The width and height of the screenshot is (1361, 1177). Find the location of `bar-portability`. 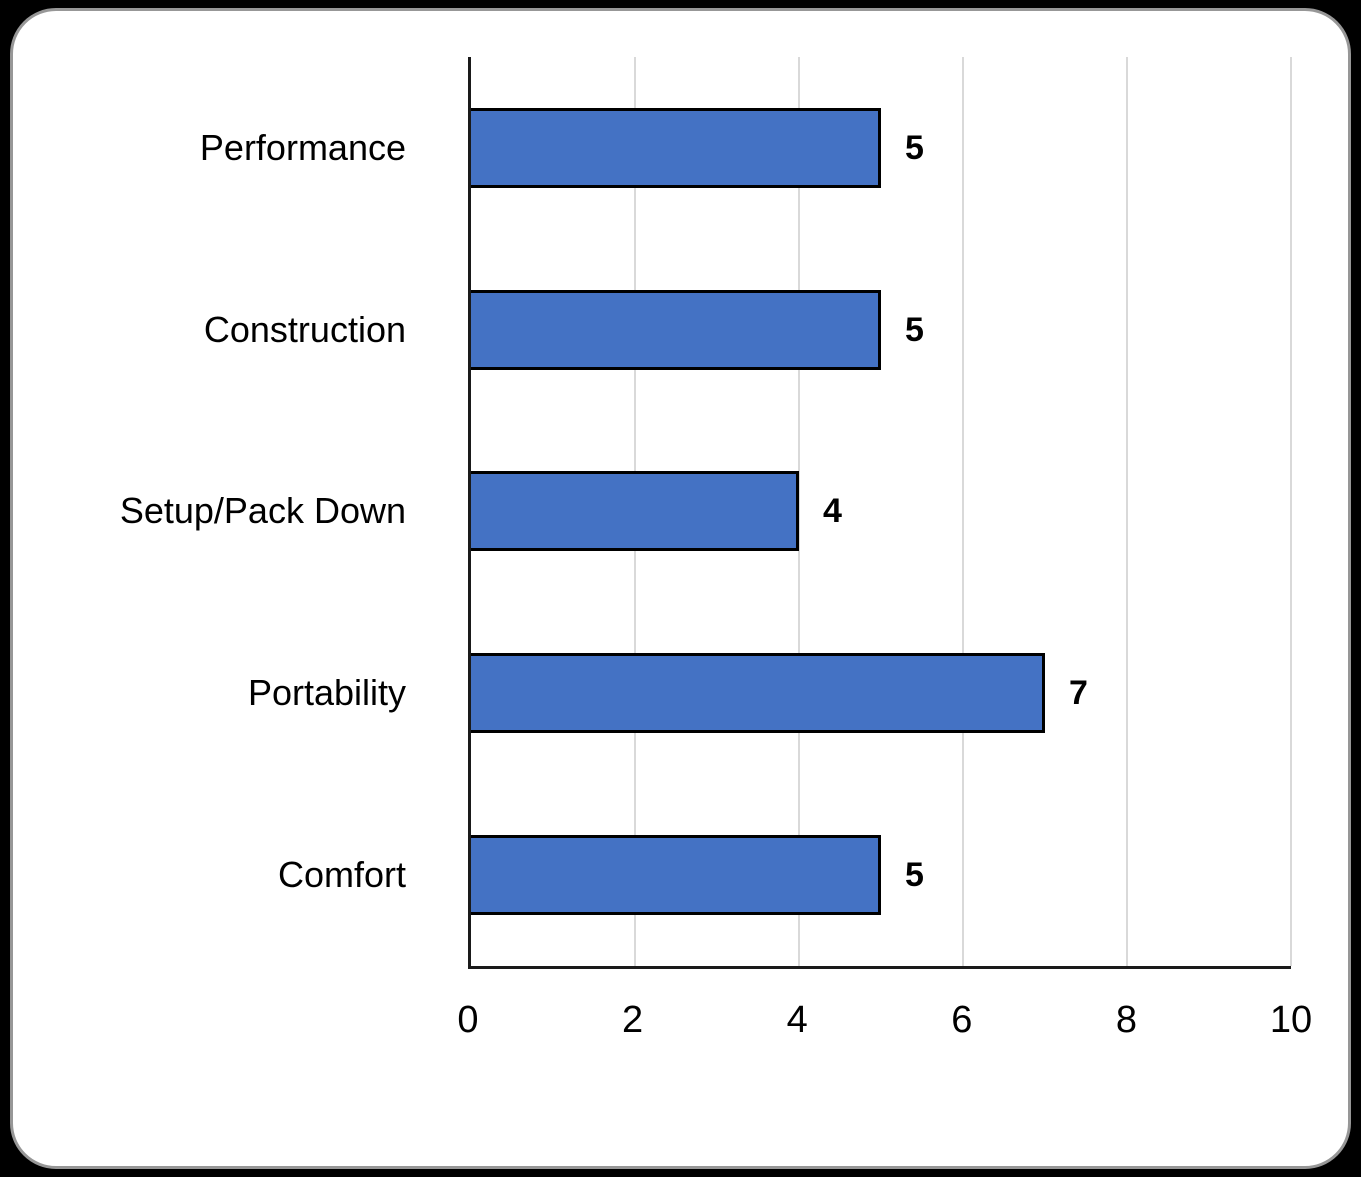

bar-portability is located at coordinates (758, 693).